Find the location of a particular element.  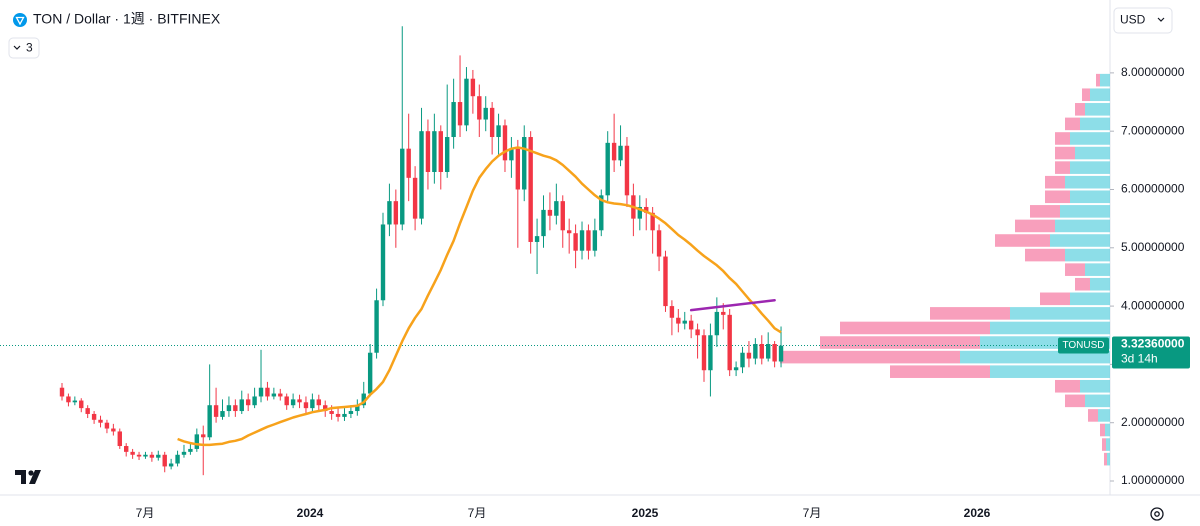

trendline is located at coordinates (732, 305).